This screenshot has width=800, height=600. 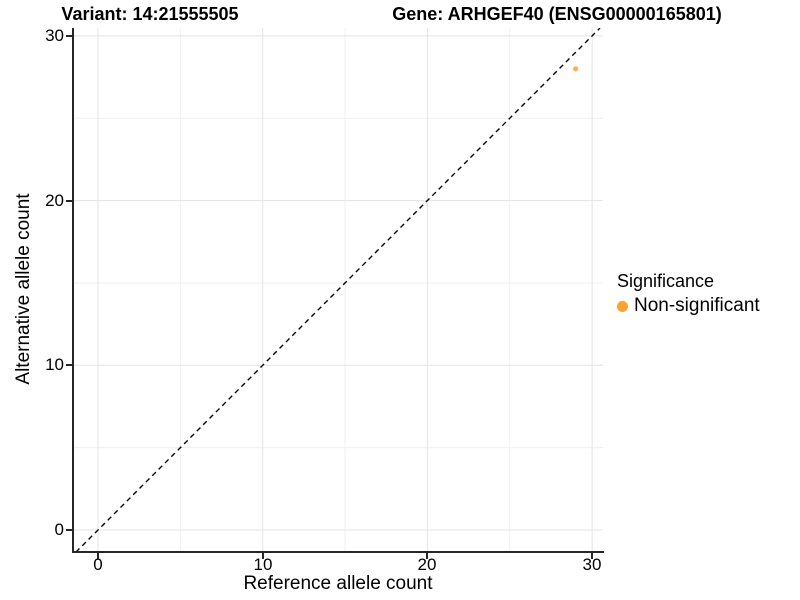 What do you see at coordinates (666, 281) in the screenshot?
I see `legend-title: Significance` at bounding box center [666, 281].